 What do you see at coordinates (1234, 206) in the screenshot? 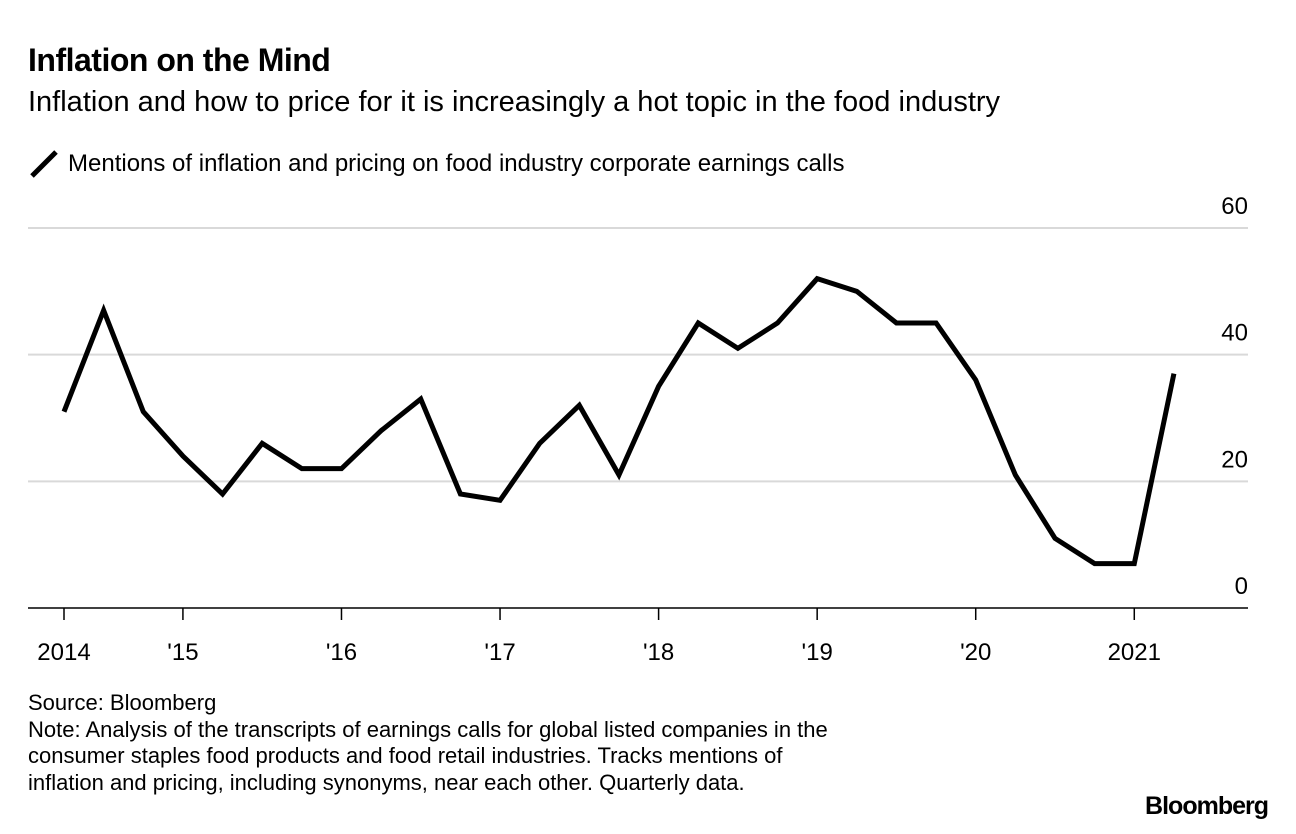
I see `y-tick-label: 60` at bounding box center [1234, 206].